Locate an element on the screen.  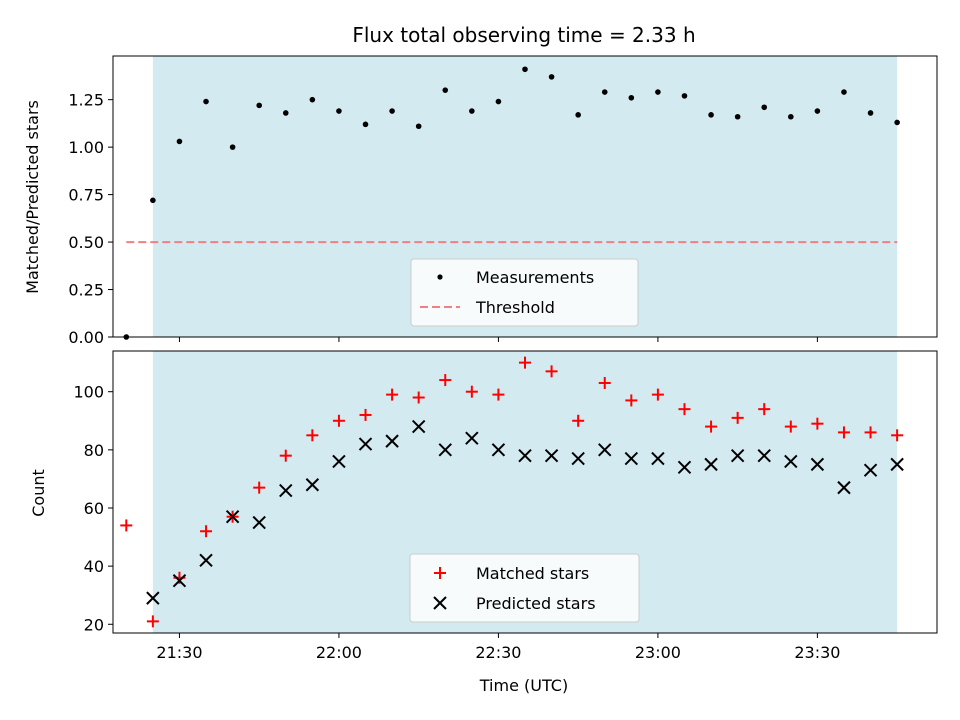
y-tick-label: 20 is located at coordinates (94, 624).